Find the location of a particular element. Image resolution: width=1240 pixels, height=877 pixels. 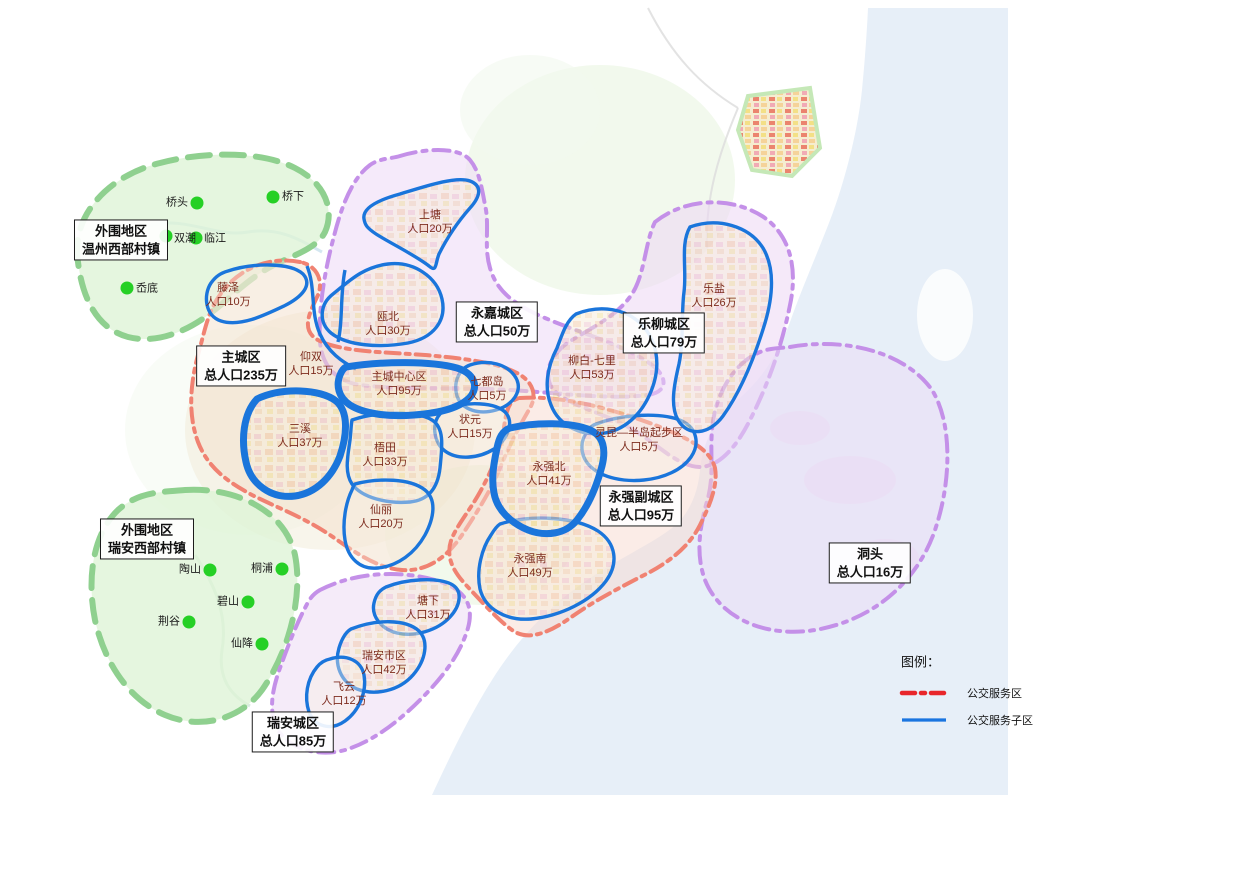

subzone-outline-yongqiang-nan is located at coordinates (546, 568).